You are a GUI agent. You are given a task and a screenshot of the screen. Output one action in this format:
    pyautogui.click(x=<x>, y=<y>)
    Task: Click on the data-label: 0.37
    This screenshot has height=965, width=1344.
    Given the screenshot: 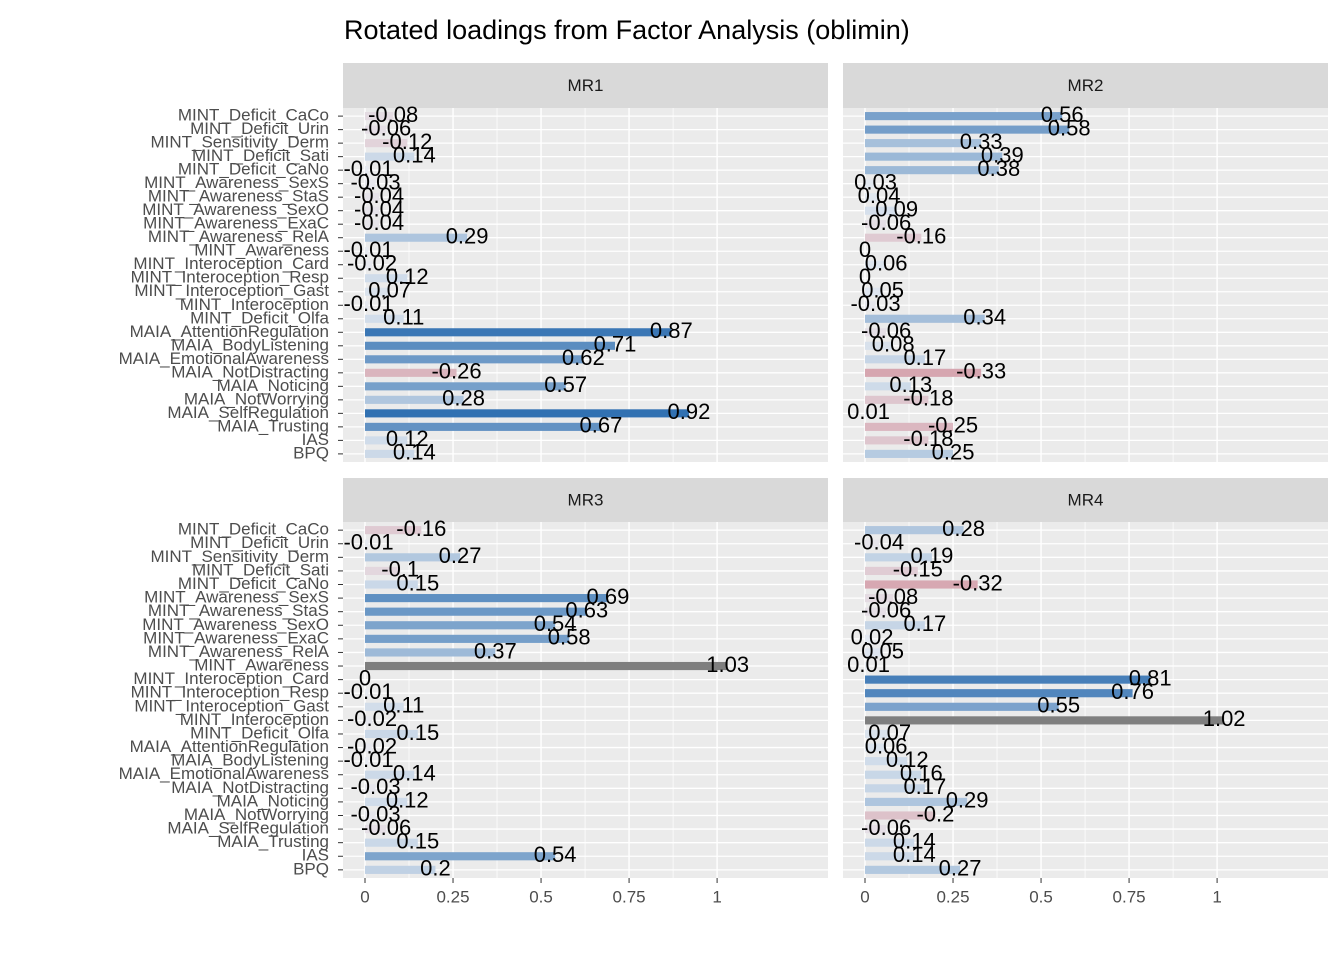 What is the action you would take?
    pyautogui.click(x=495, y=650)
    